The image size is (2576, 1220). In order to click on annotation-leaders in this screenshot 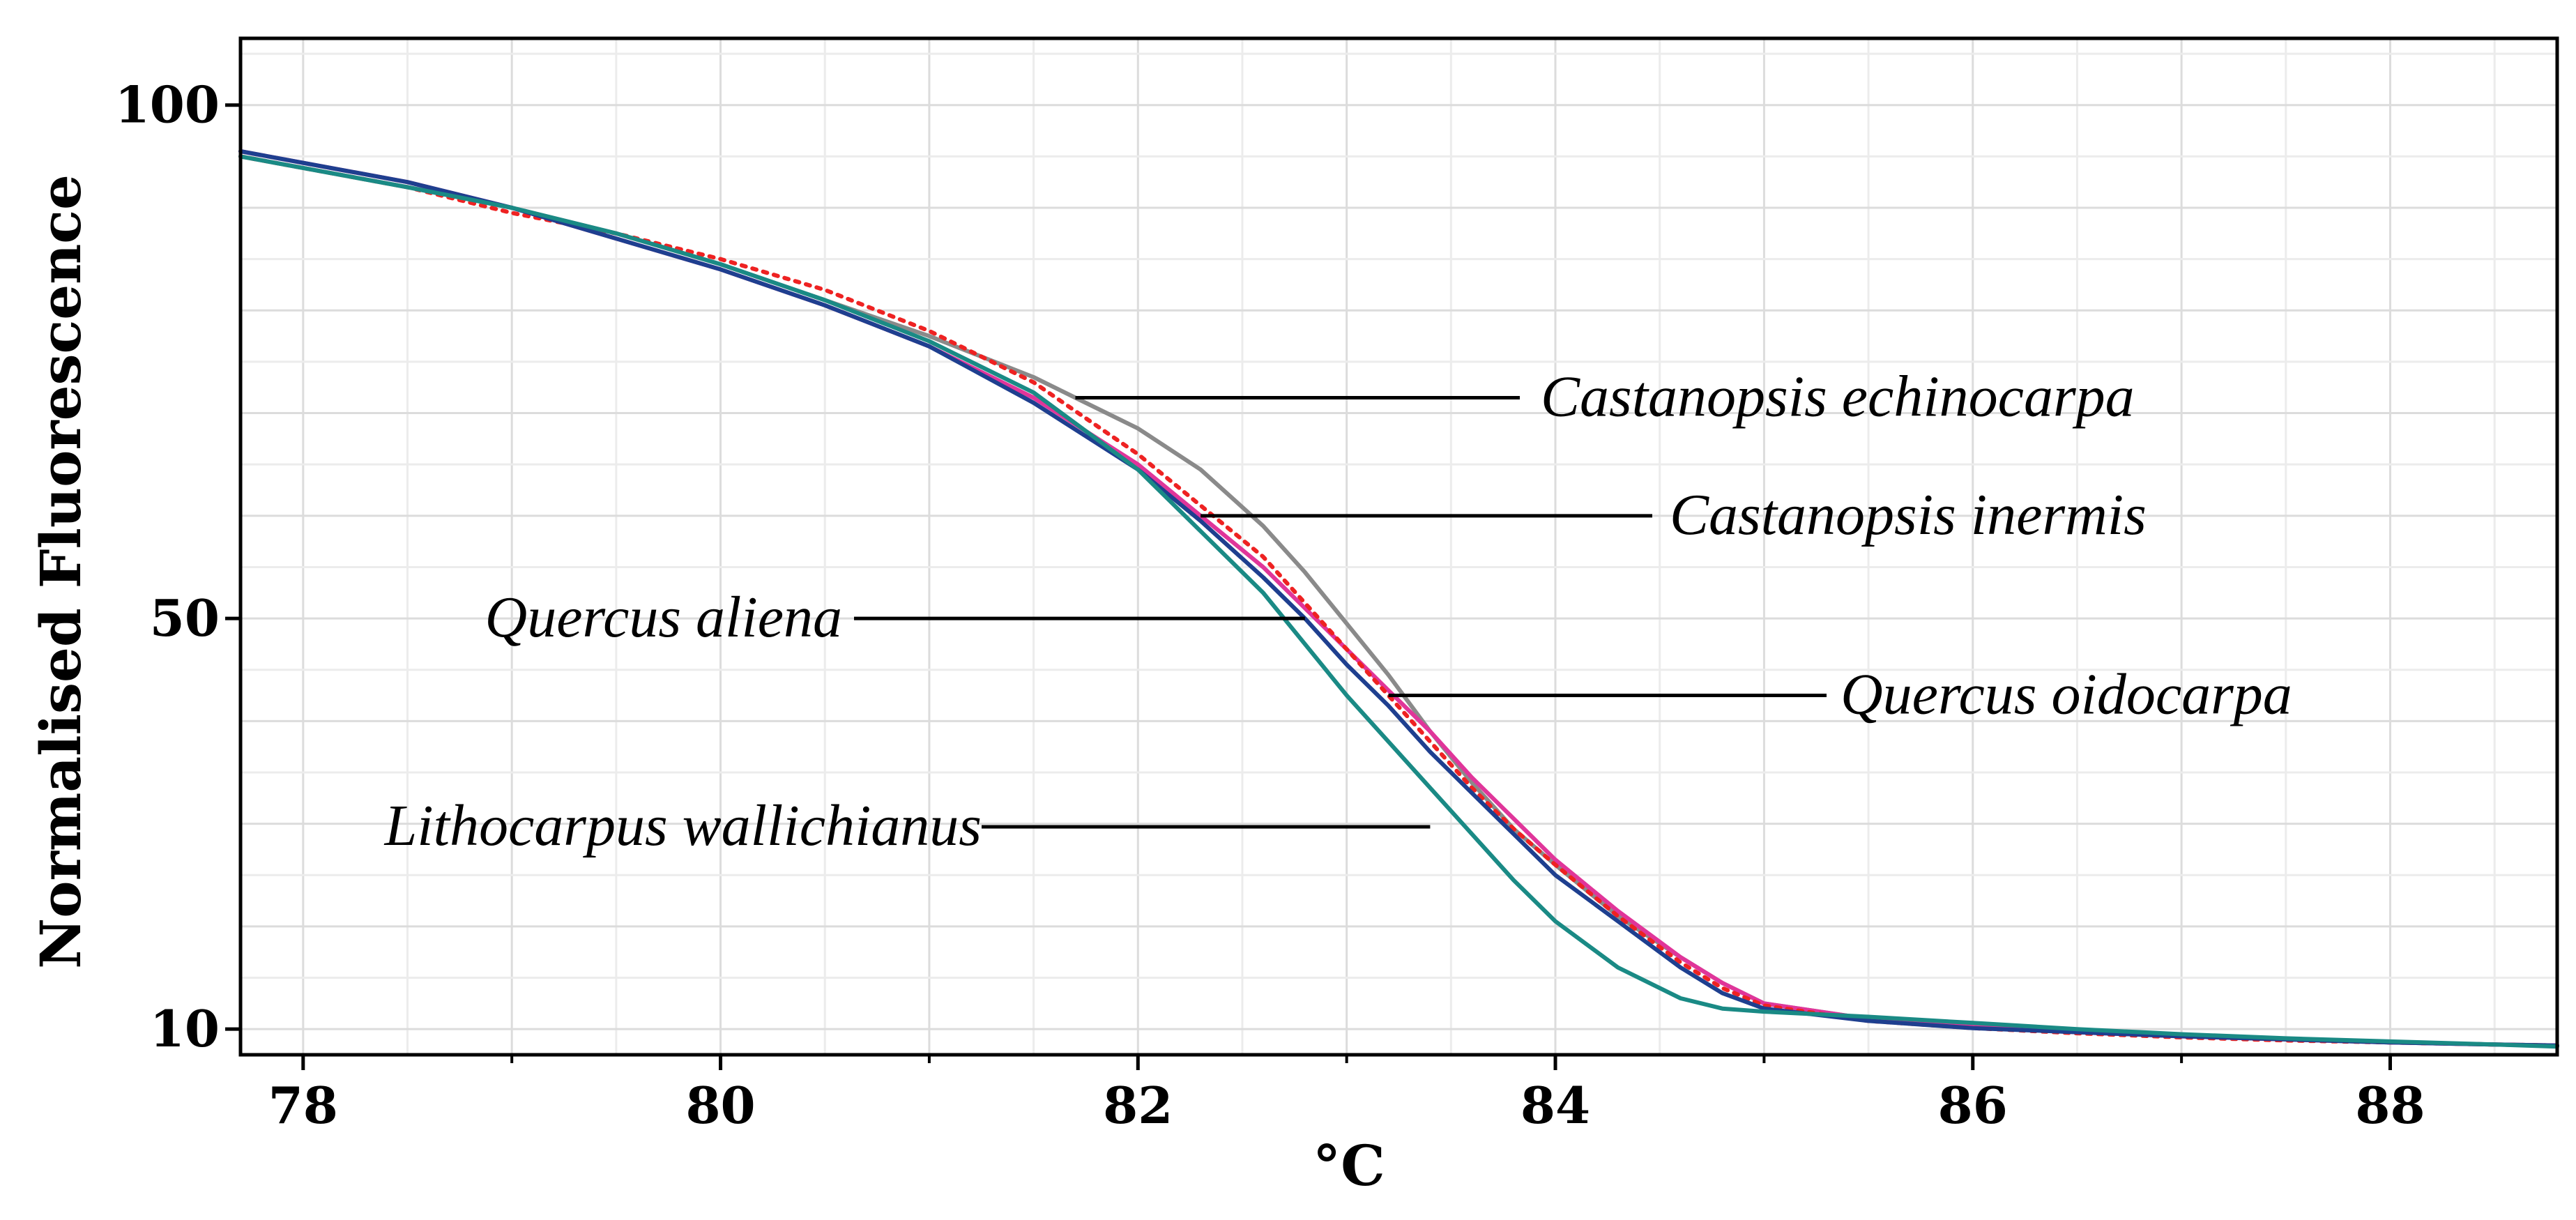, I will do `click(1341, 612)`.